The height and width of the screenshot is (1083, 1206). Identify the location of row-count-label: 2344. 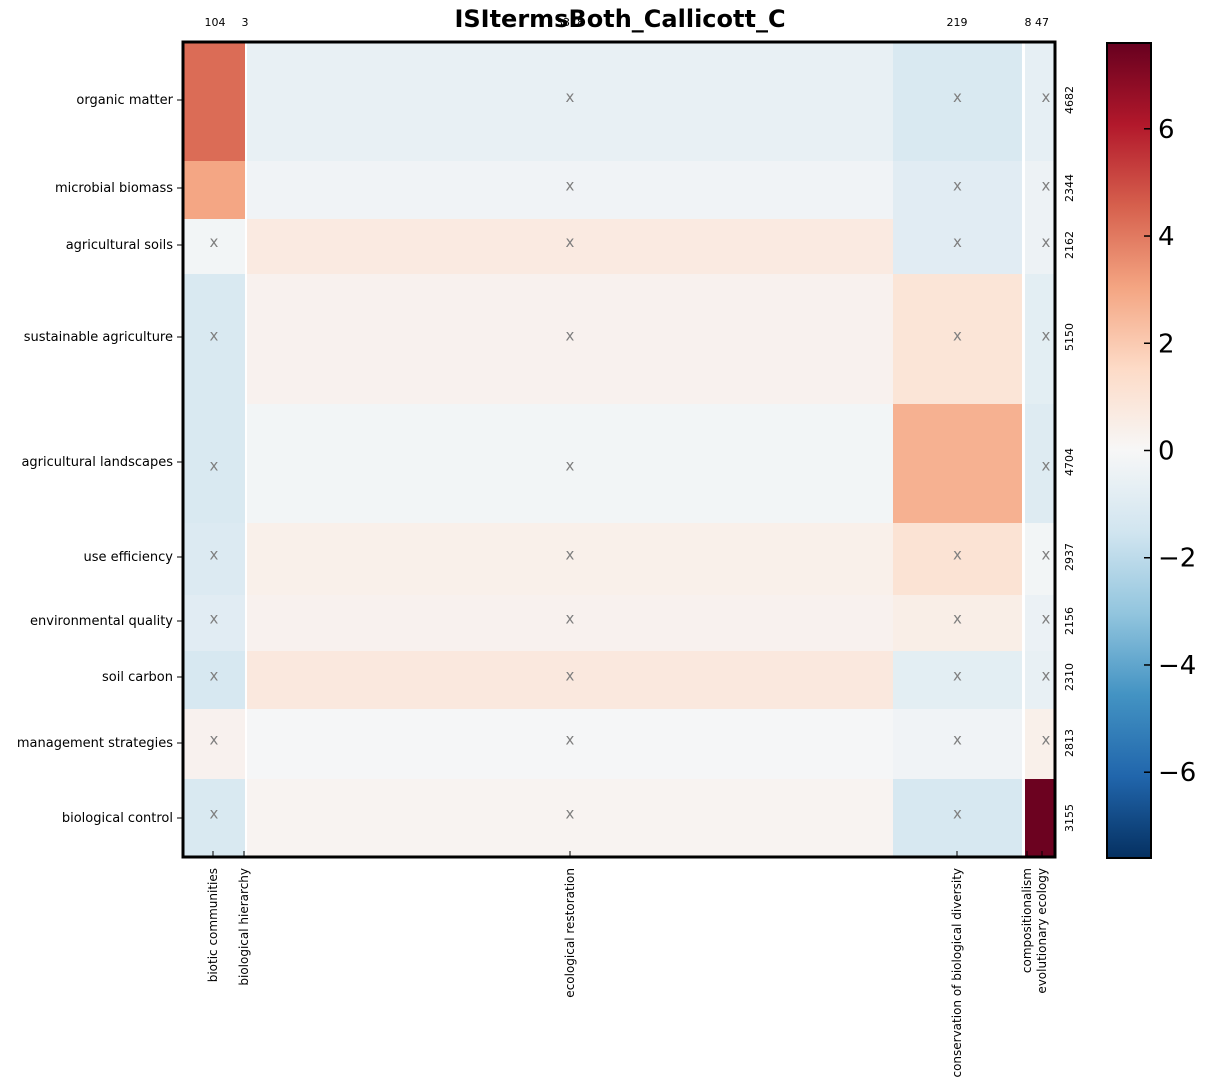
(1069, 188).